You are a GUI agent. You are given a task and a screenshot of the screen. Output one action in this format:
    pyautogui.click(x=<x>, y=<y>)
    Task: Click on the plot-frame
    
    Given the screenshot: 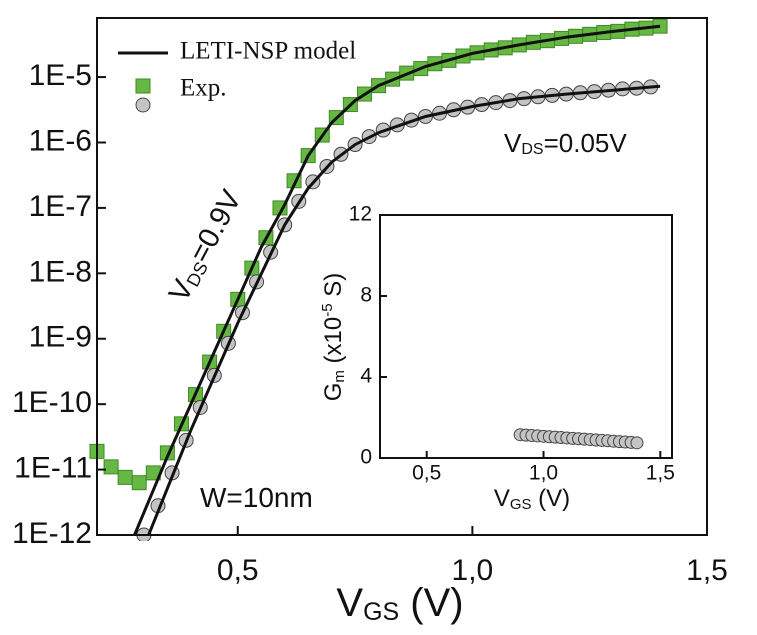 What is the action you would take?
    pyautogui.click(x=526, y=336)
    